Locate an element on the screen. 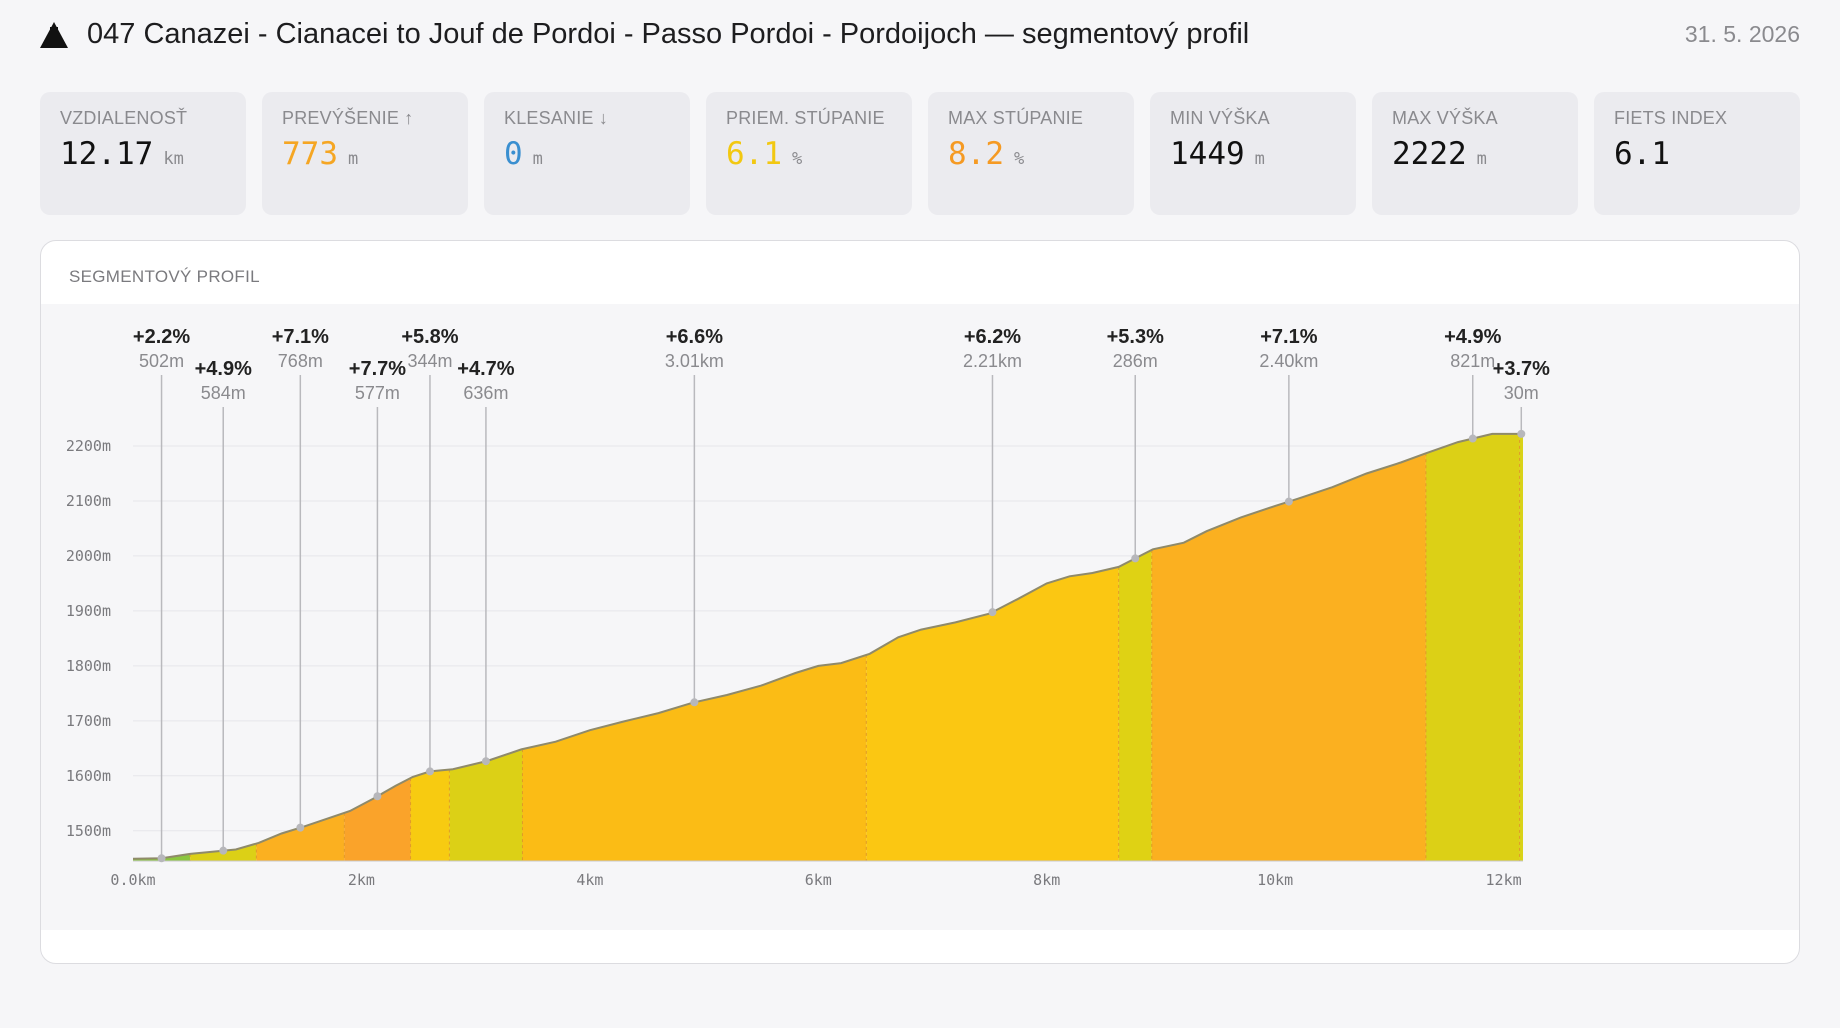 The image size is (1840, 1028). x-tick-label: 4km is located at coordinates (589, 880).